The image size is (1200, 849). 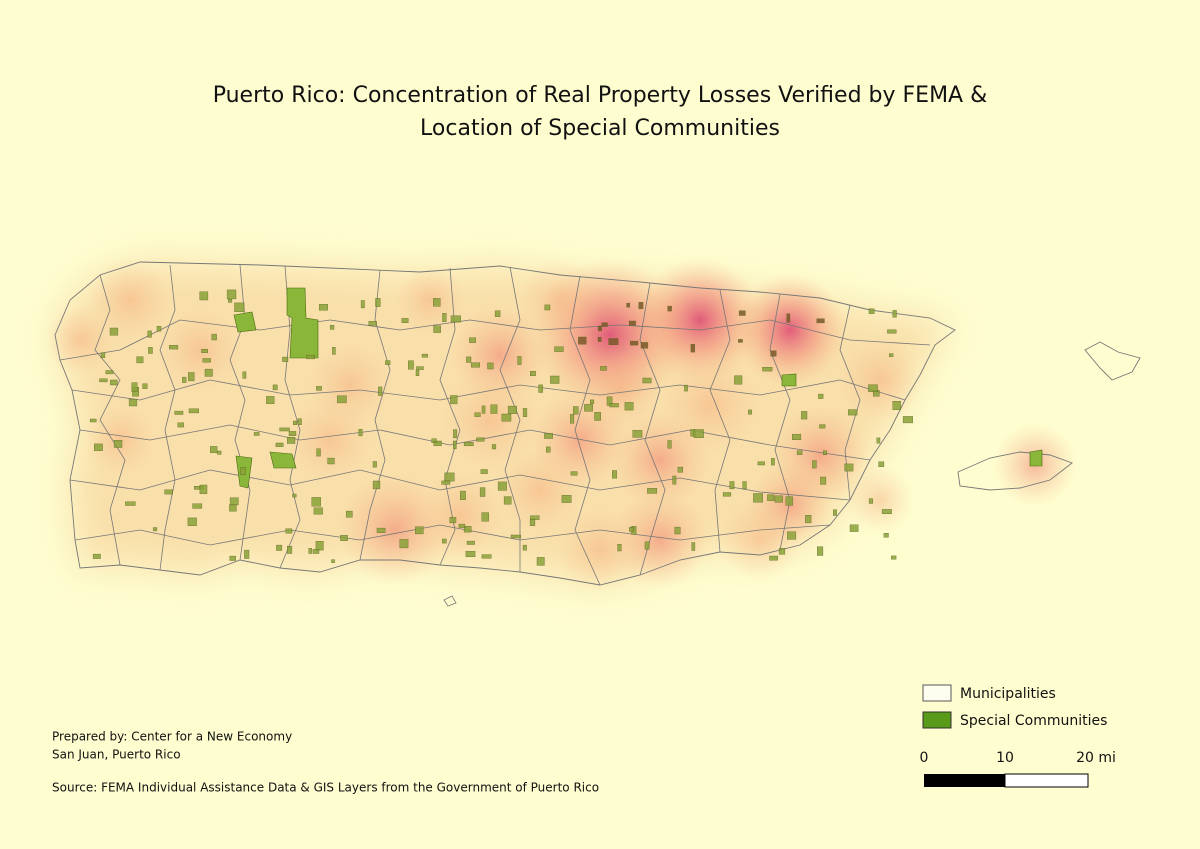 What do you see at coordinates (1018, 769) in the screenshot?
I see `scale-bar: 0 10 20 mi` at bounding box center [1018, 769].